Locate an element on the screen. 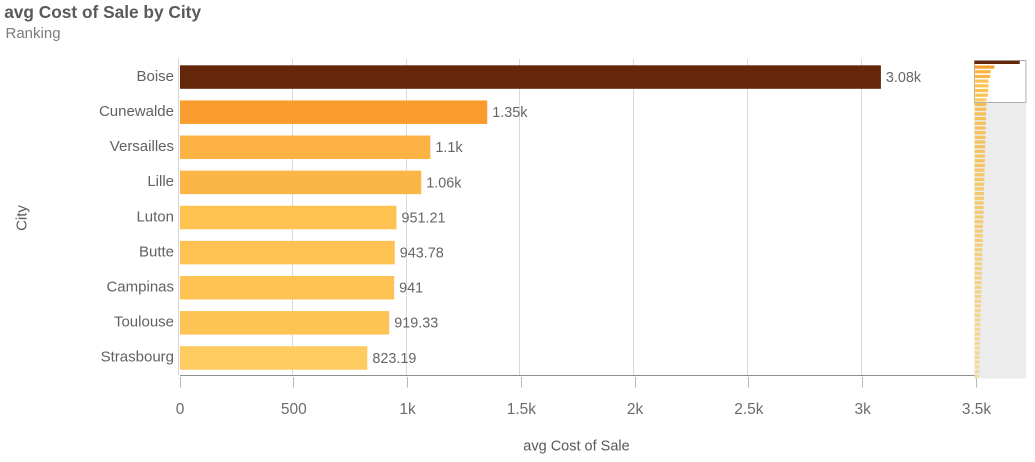 The image size is (1035, 462). svg-text: Boise is located at coordinates (155, 76).